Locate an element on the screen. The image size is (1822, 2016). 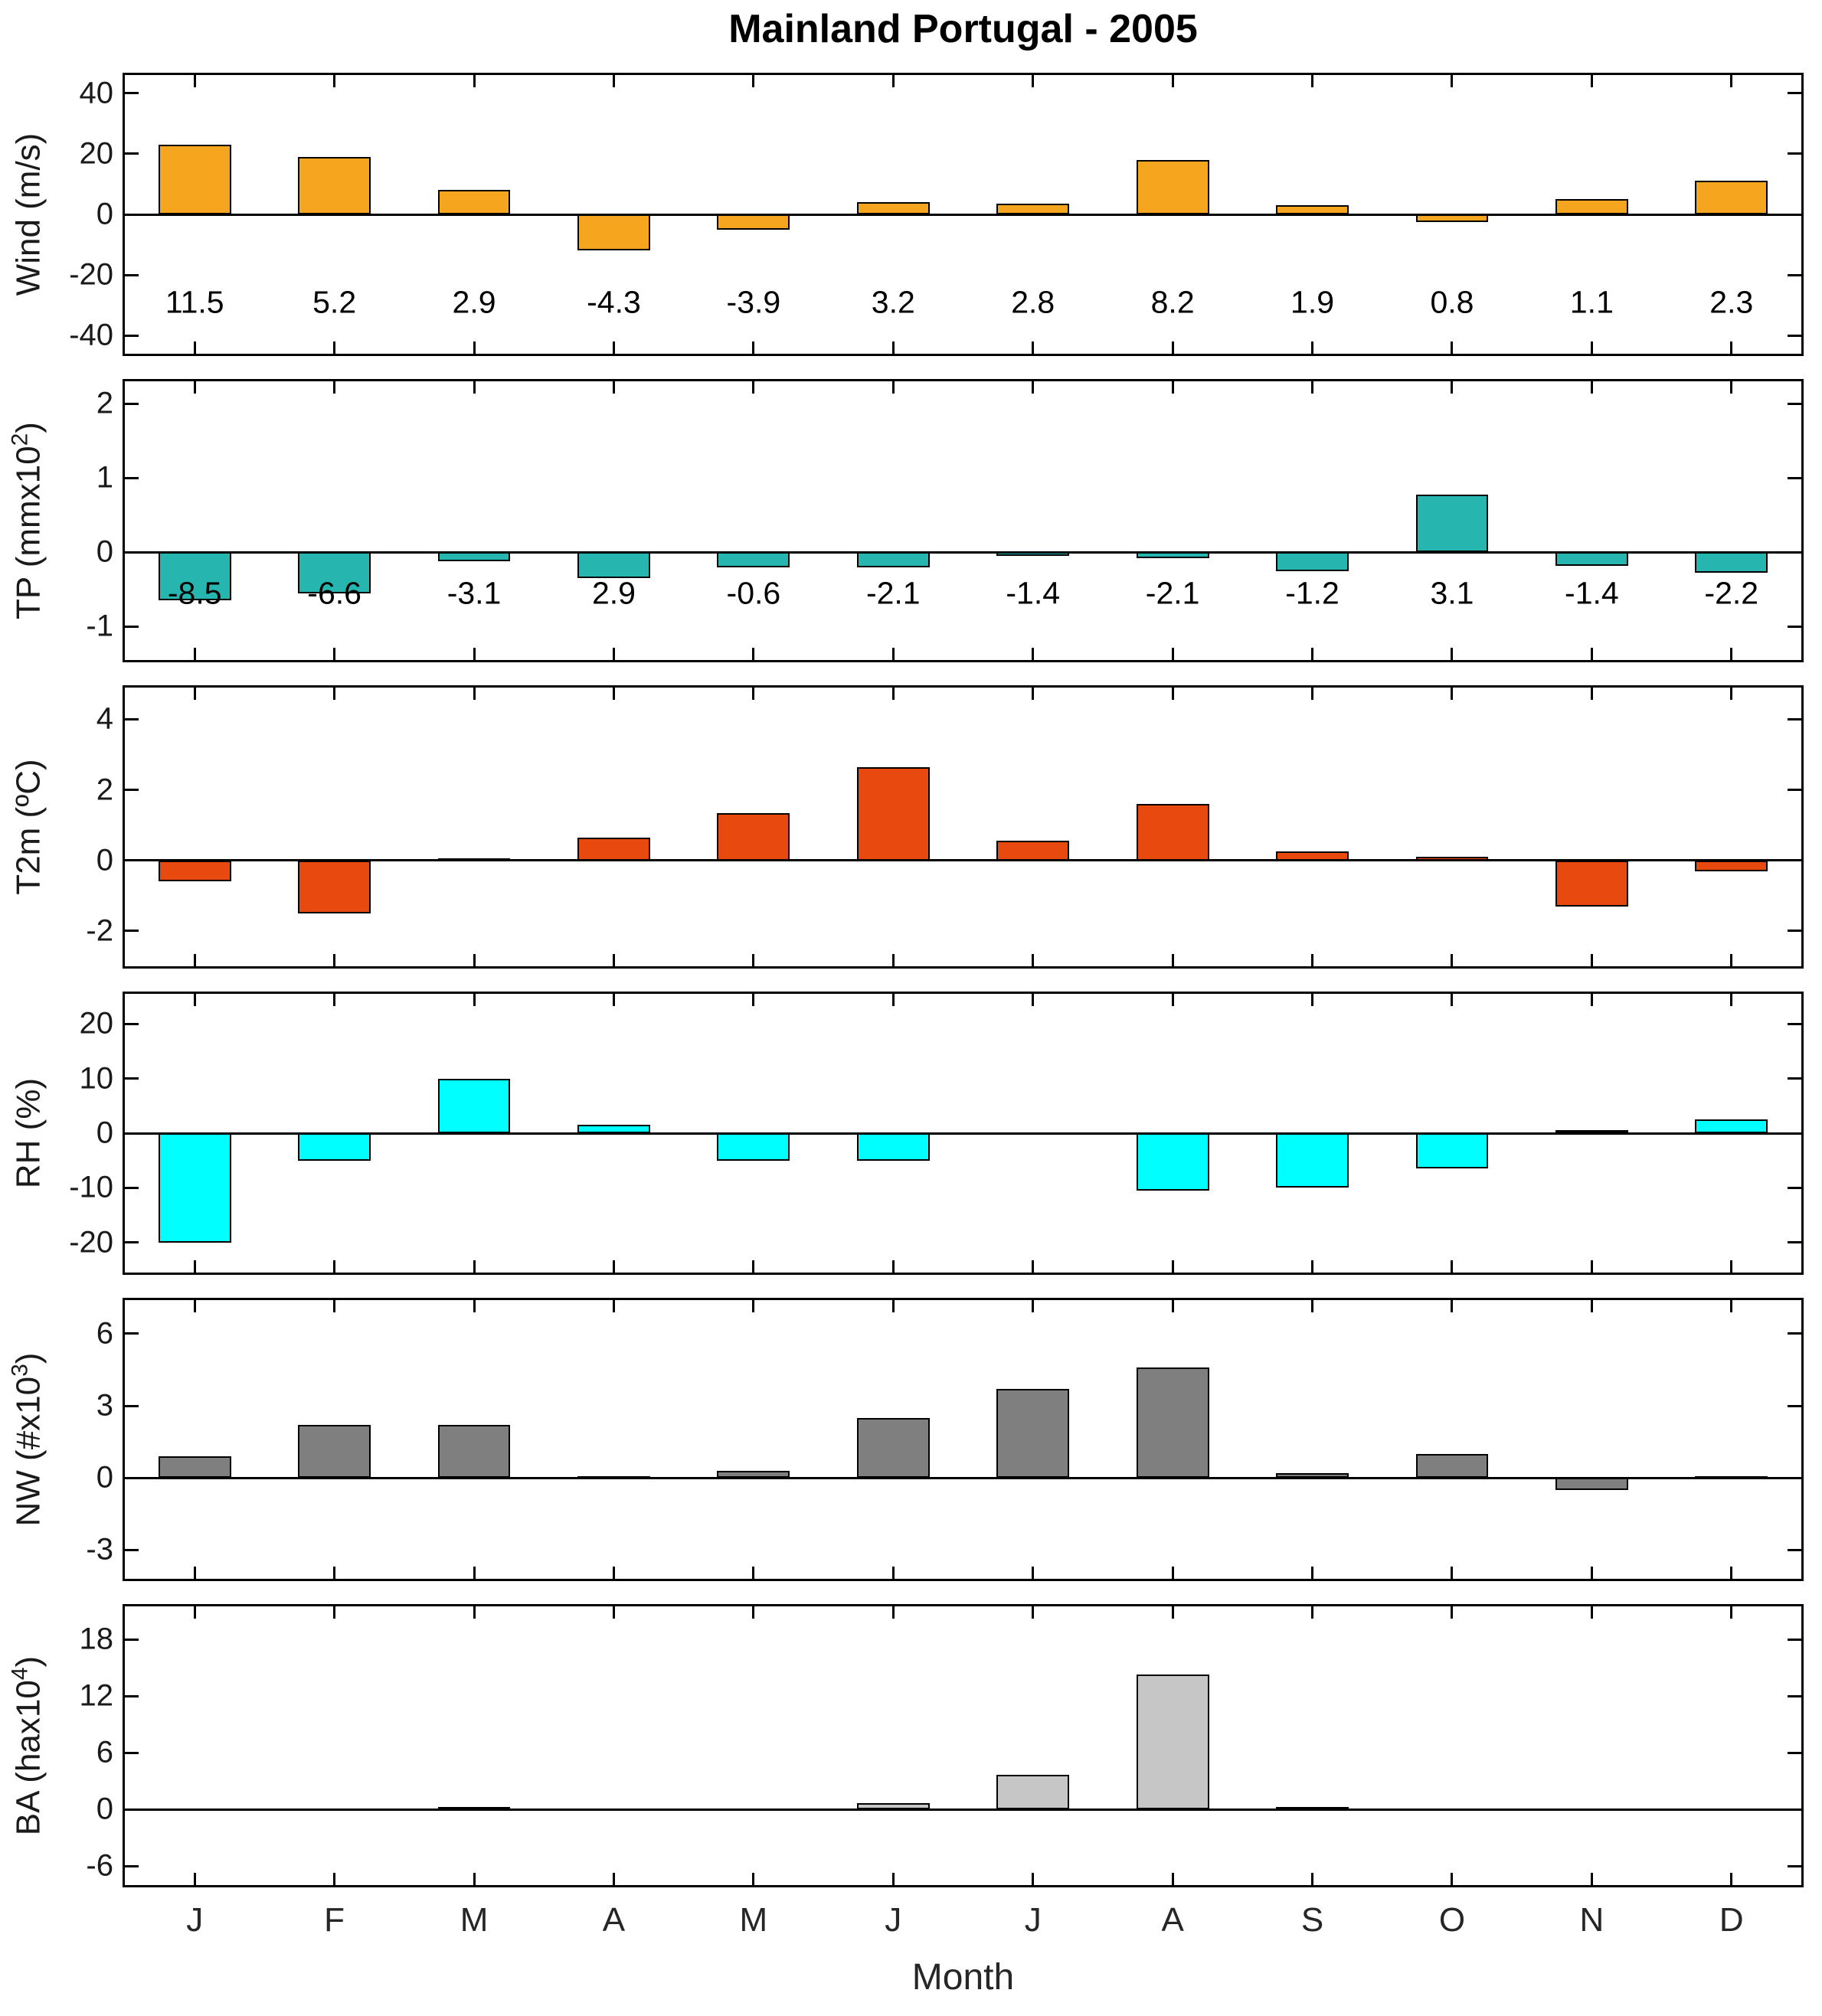
bar-value-label: 1.1 is located at coordinates (1591, 302).